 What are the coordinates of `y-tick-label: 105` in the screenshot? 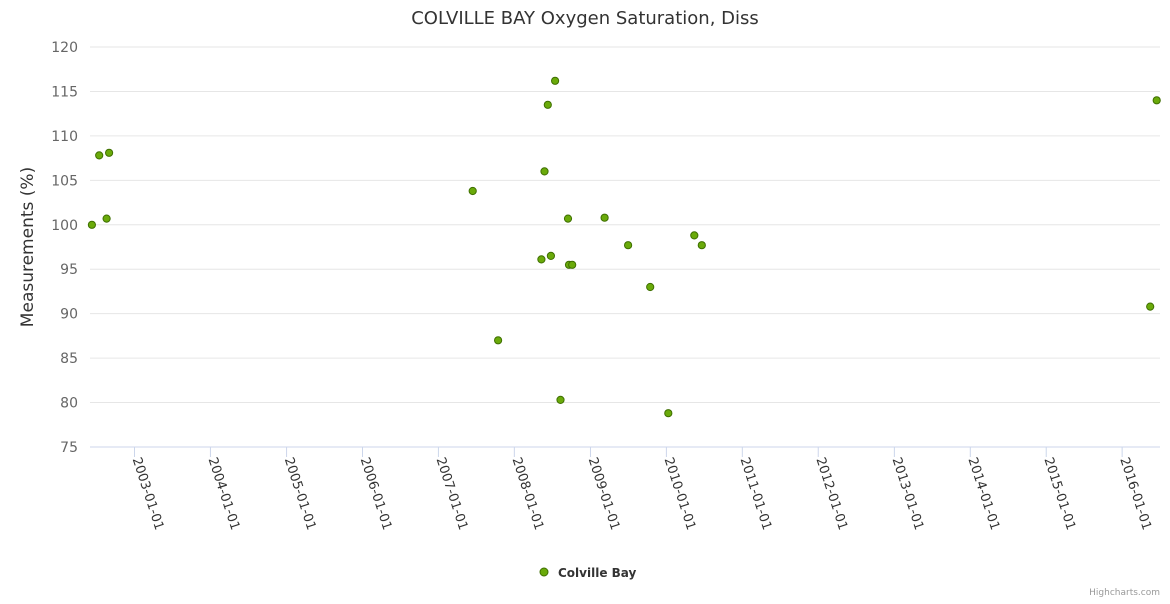 It's located at (64, 181).